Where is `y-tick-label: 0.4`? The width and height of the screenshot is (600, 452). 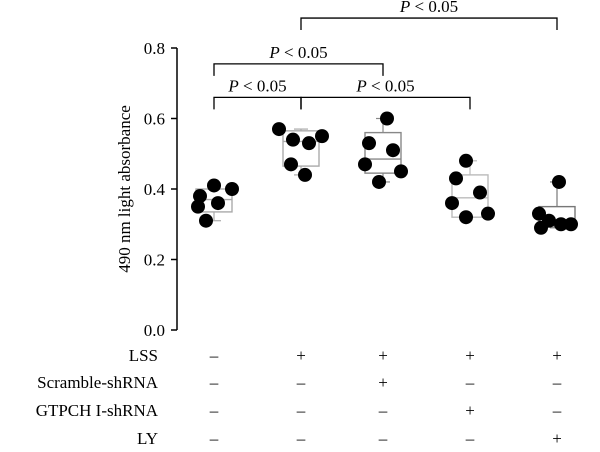 y-tick-label: 0.4 is located at coordinates (155, 189).